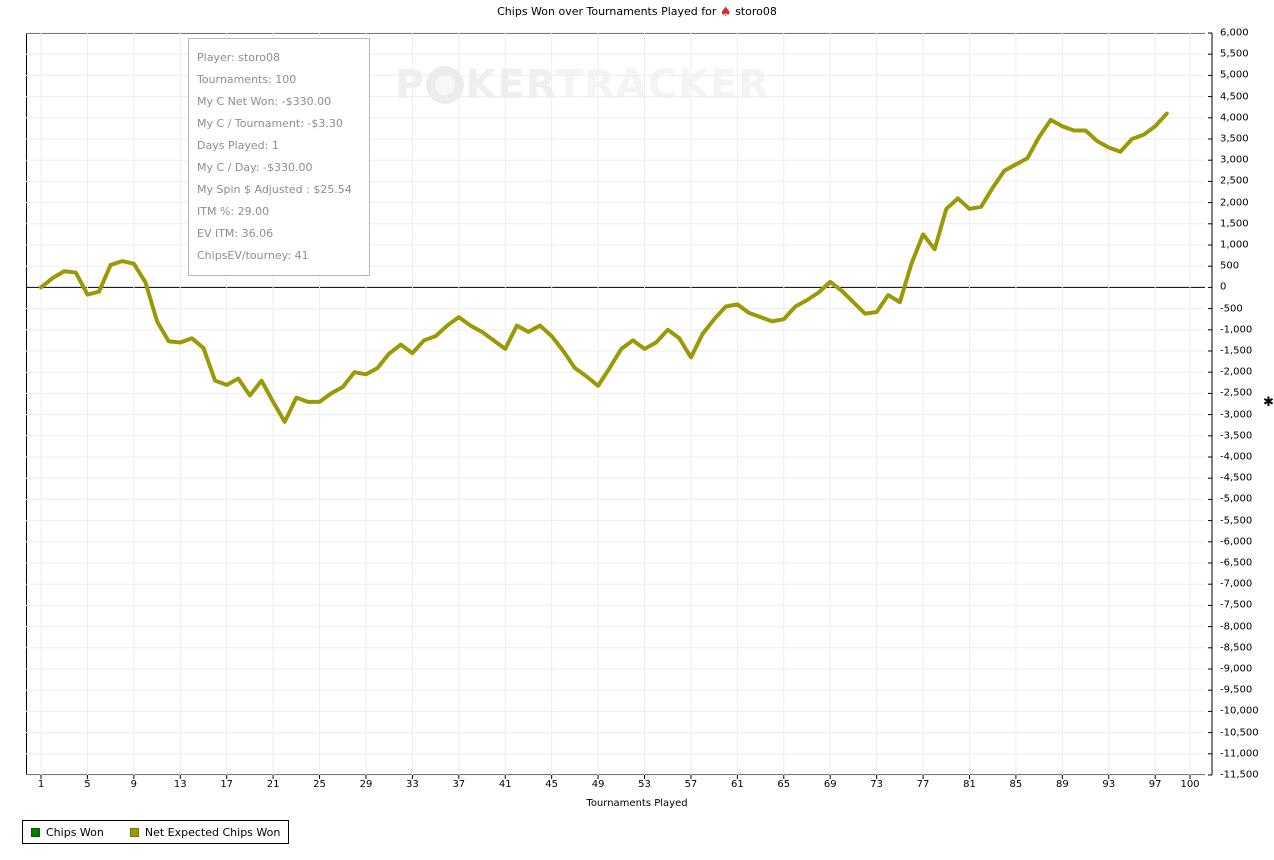 The height and width of the screenshot is (860, 1274). What do you see at coordinates (212, 832) in the screenshot?
I see `legend-label: Net Expected Chips Won` at bounding box center [212, 832].